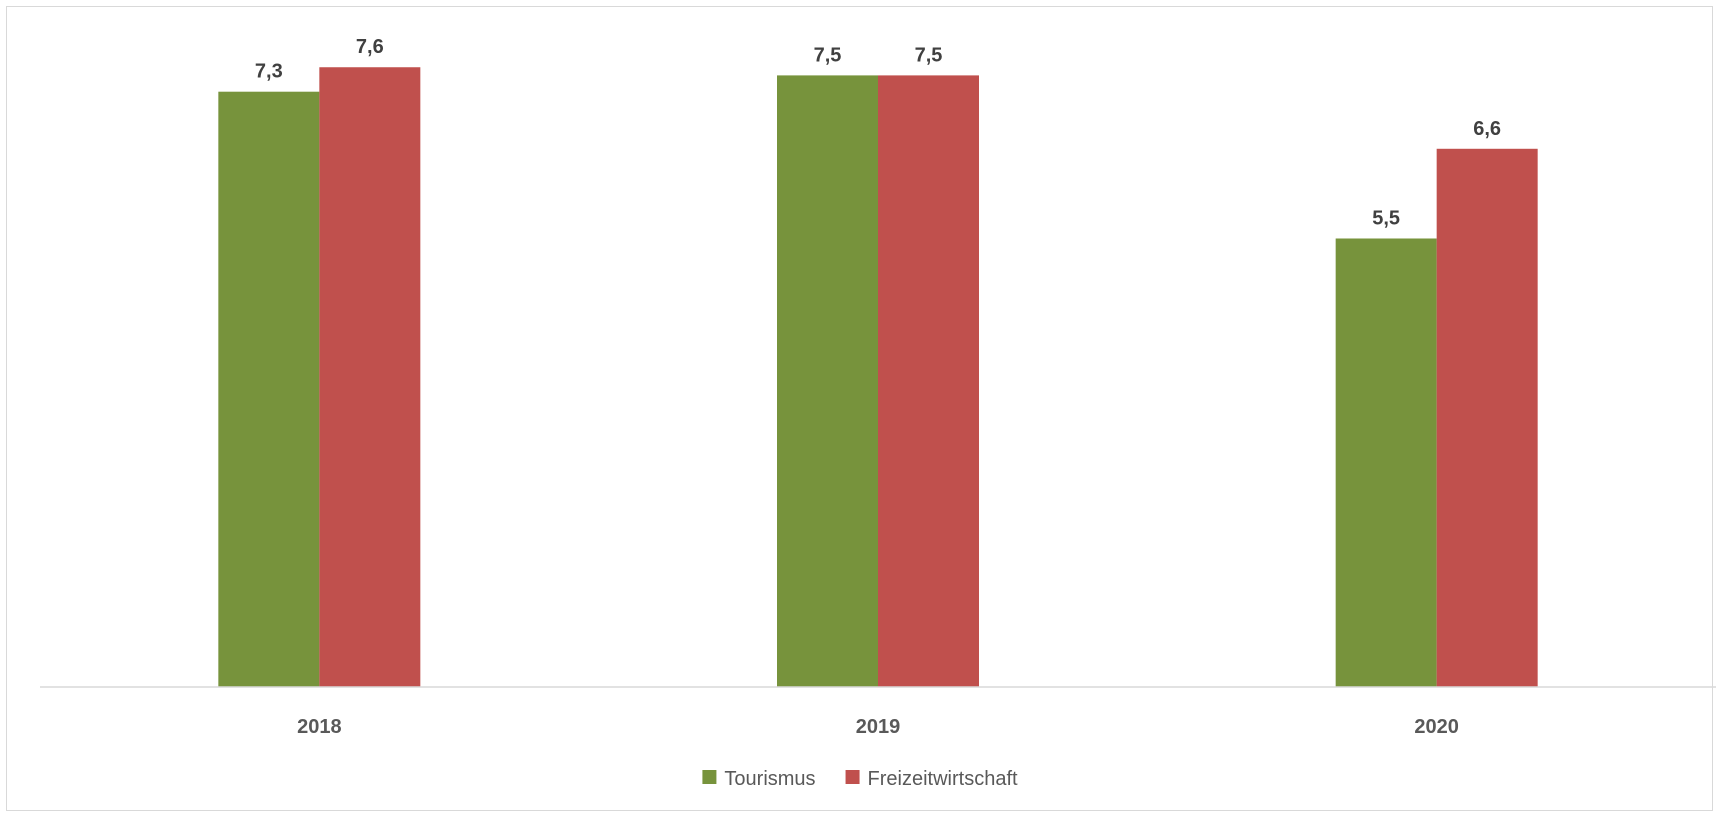 This screenshot has height=819, width=1721. I want to click on data-label-2019-tourismus: 7,5, so click(828, 55).